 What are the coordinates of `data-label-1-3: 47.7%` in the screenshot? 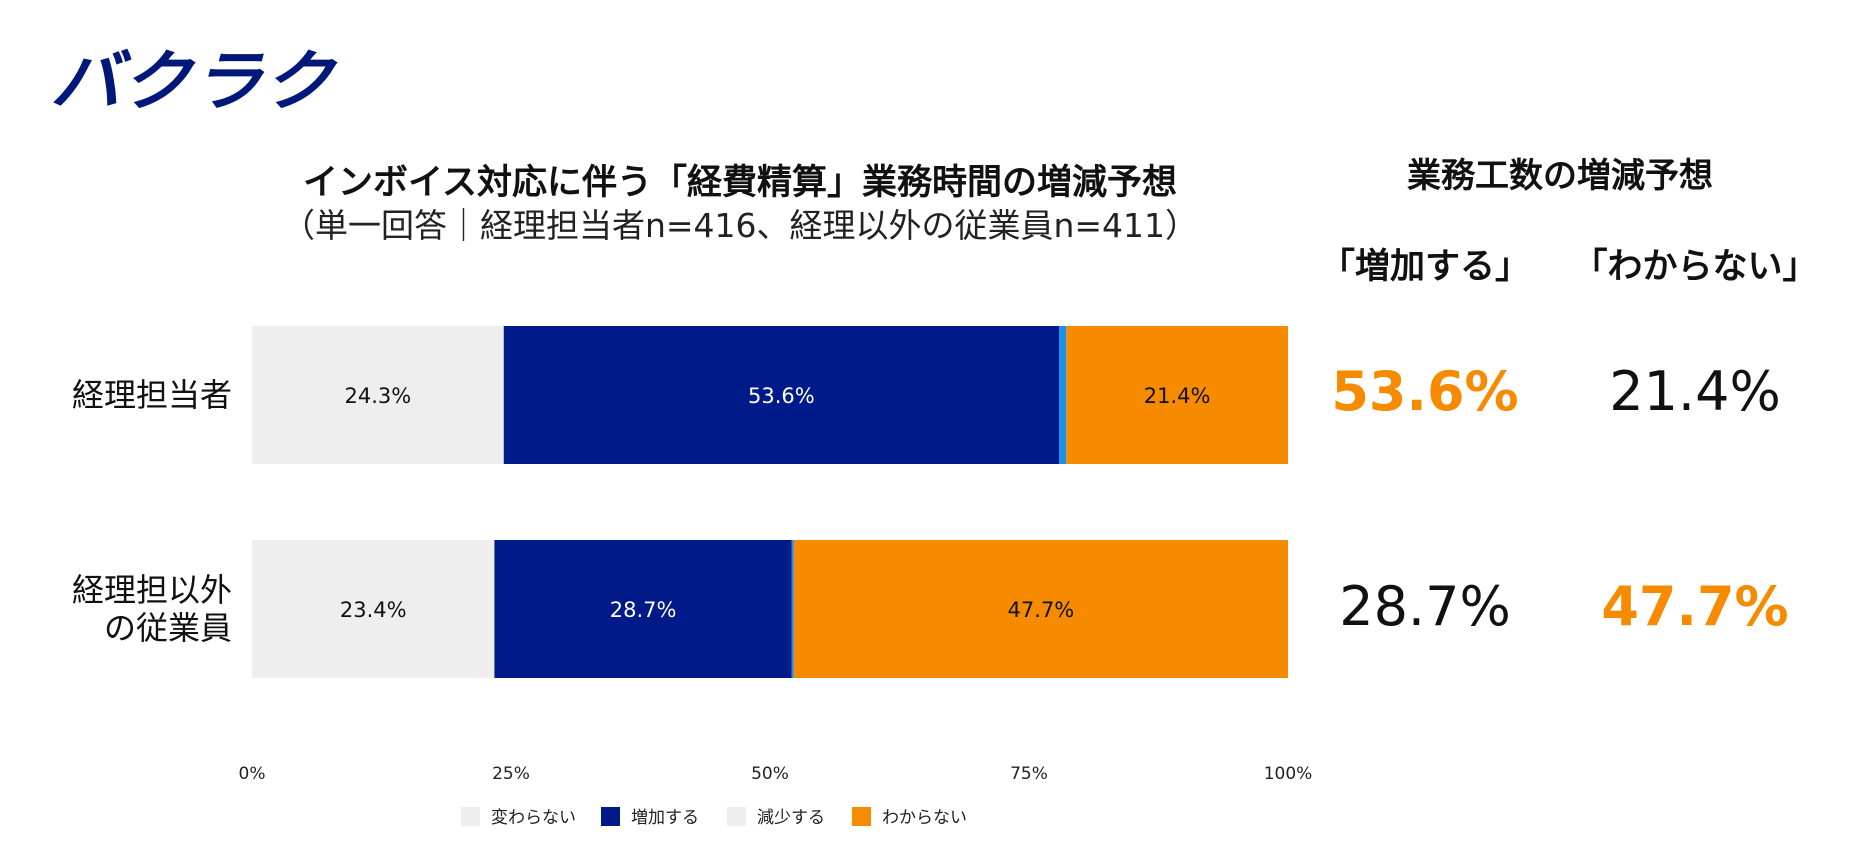 It's located at (1041, 610).